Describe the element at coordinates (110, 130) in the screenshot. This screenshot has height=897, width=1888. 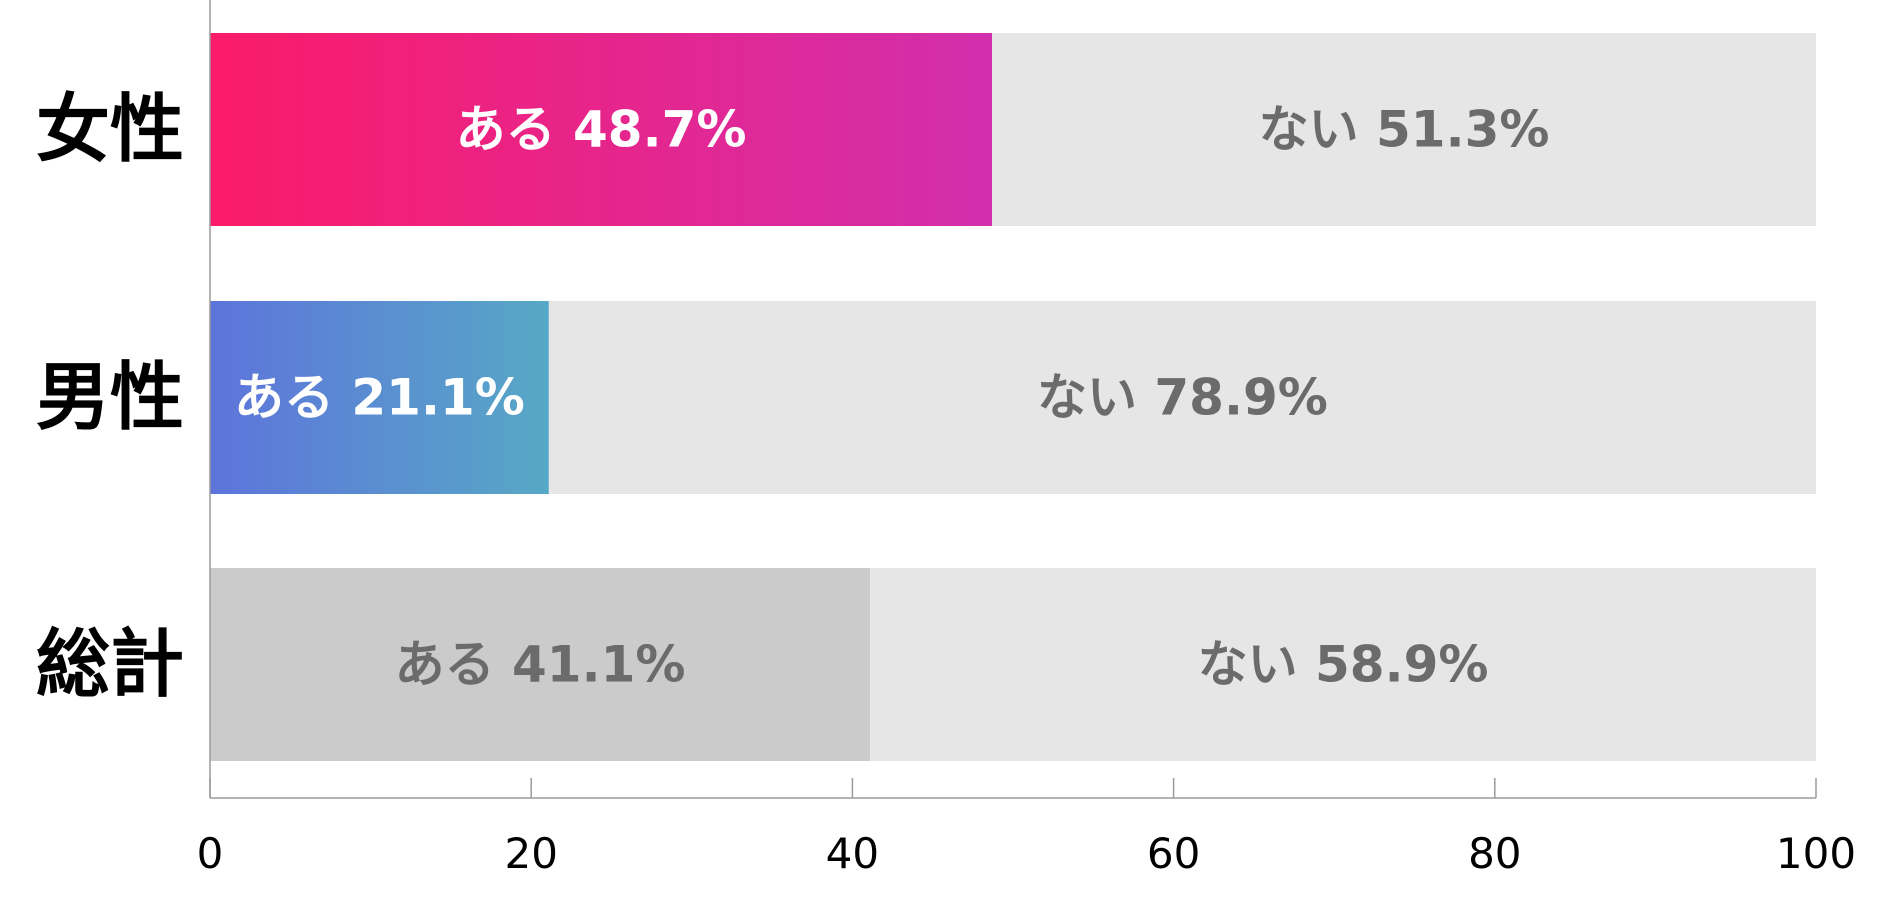
I see `category-label-0: 女性` at that location.